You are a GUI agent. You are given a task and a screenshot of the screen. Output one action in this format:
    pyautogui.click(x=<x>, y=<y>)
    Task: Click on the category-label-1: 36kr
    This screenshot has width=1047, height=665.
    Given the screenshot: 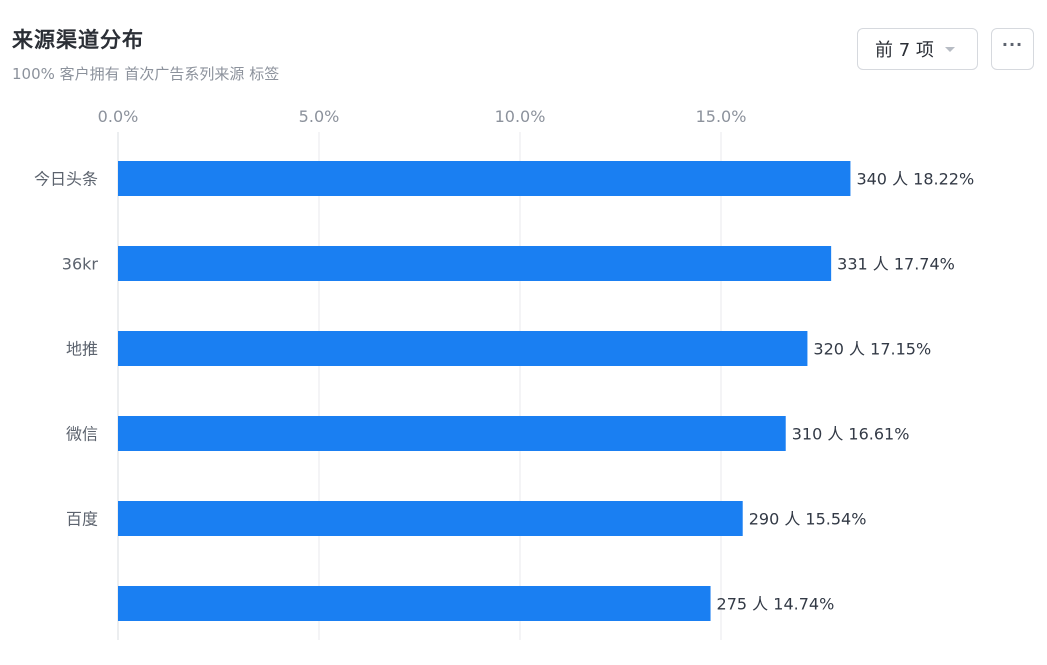 What is the action you would take?
    pyautogui.click(x=80, y=264)
    